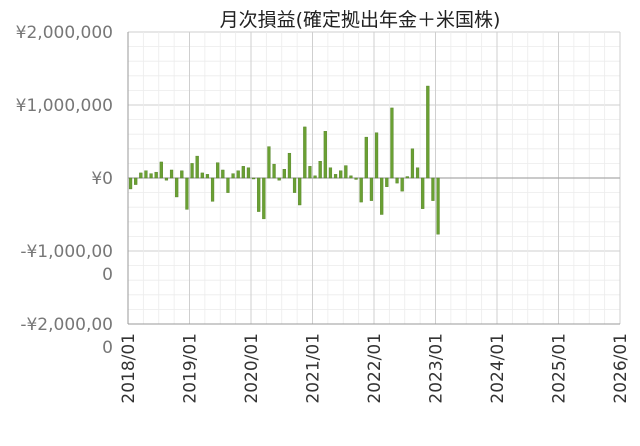 This screenshot has height=446, width=640. What do you see at coordinates (129, 368) in the screenshot?
I see `x-tick-label: 2018/01` at bounding box center [129, 368].